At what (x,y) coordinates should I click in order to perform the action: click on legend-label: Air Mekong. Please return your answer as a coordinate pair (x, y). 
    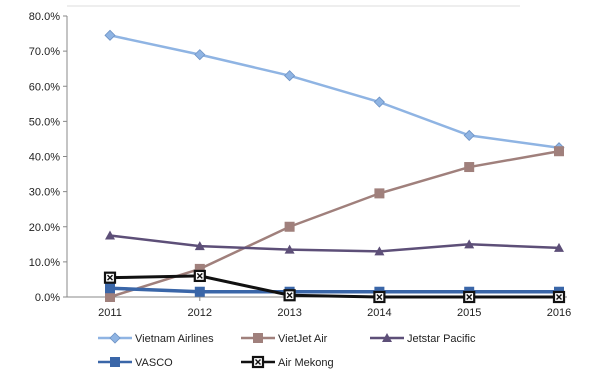
    Looking at the image, I should click on (306, 363).